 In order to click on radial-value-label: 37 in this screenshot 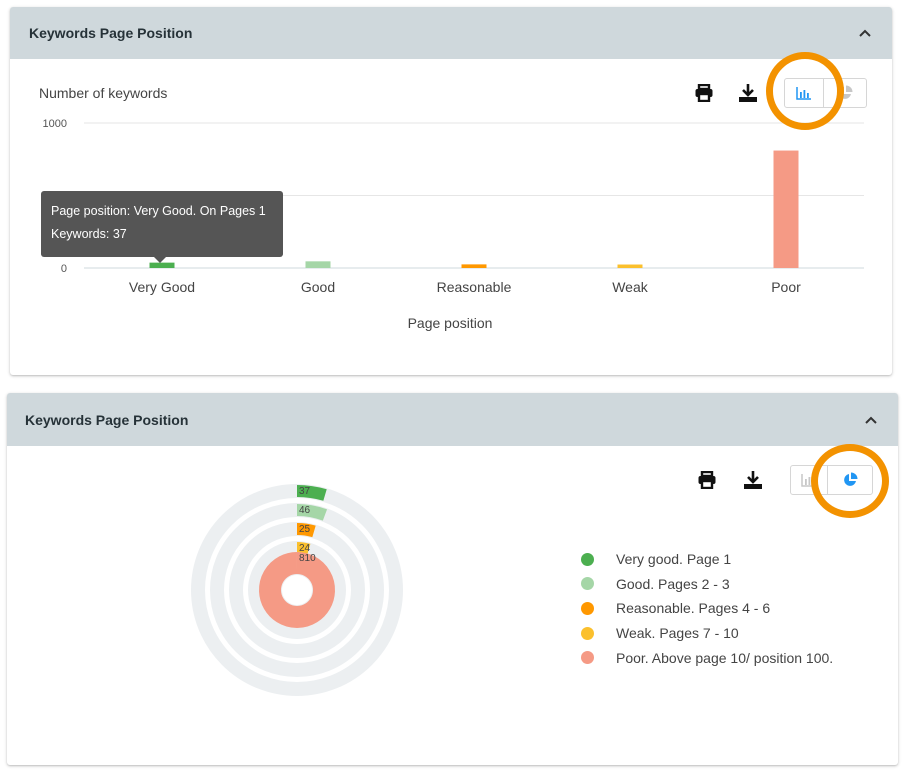, I will do `click(305, 491)`.